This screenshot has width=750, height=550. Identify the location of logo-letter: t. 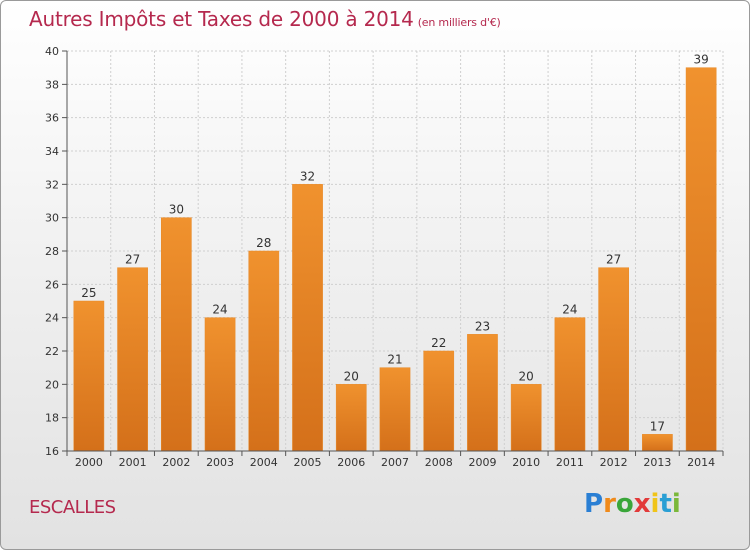
(665, 504).